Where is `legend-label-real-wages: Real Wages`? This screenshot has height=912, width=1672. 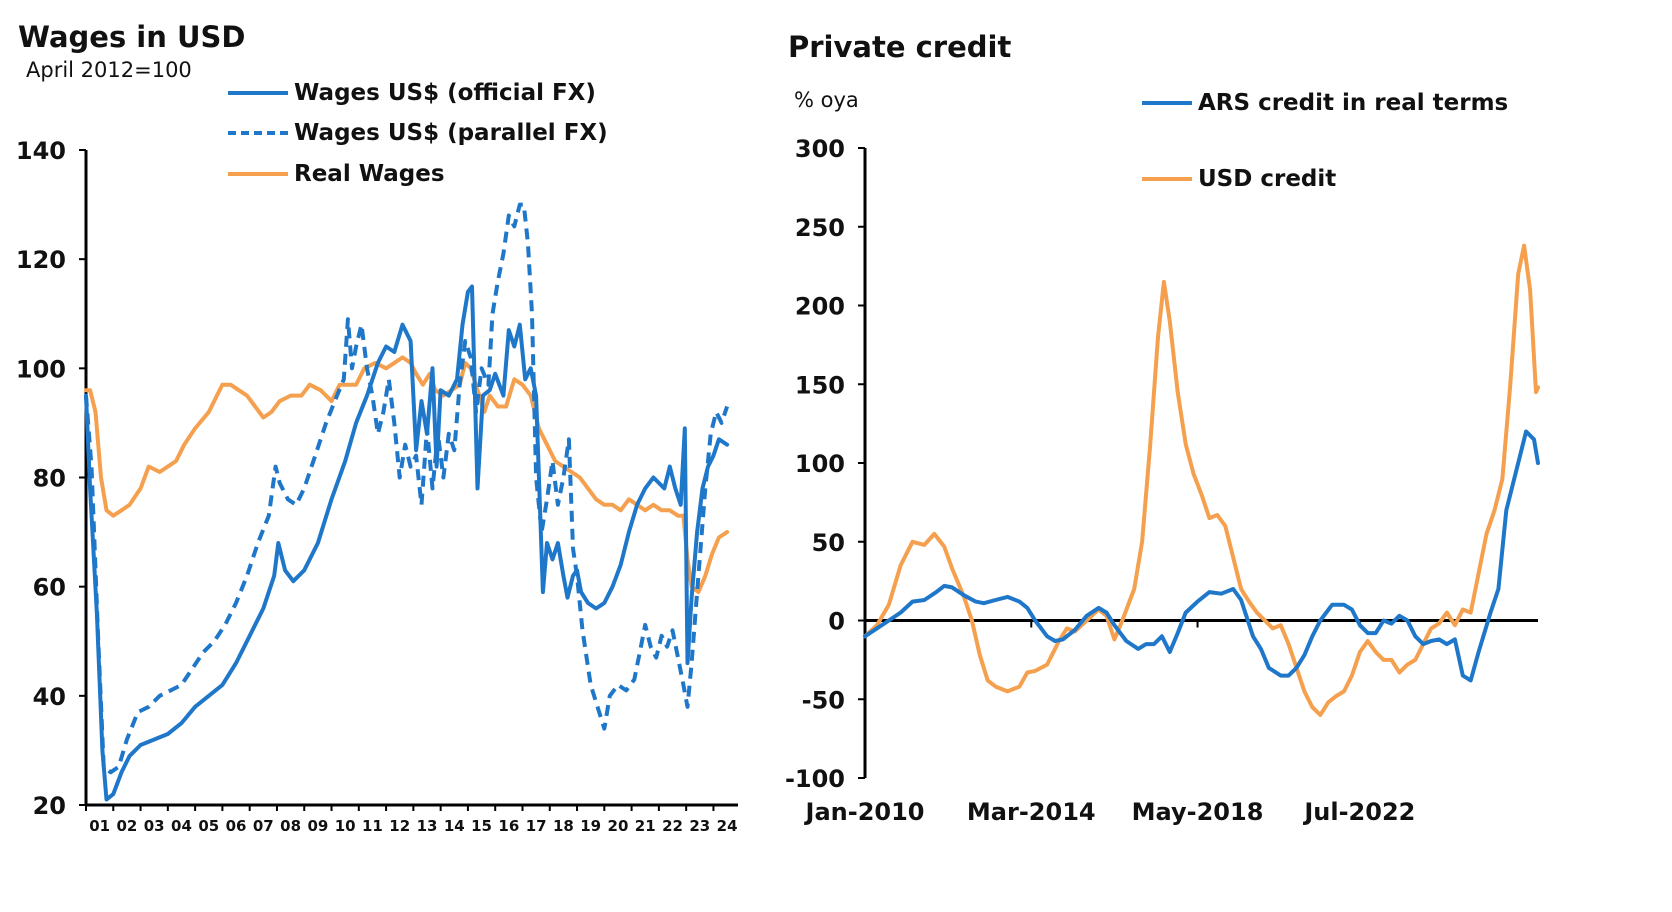 legend-label-real-wages: Real Wages is located at coordinates (369, 174).